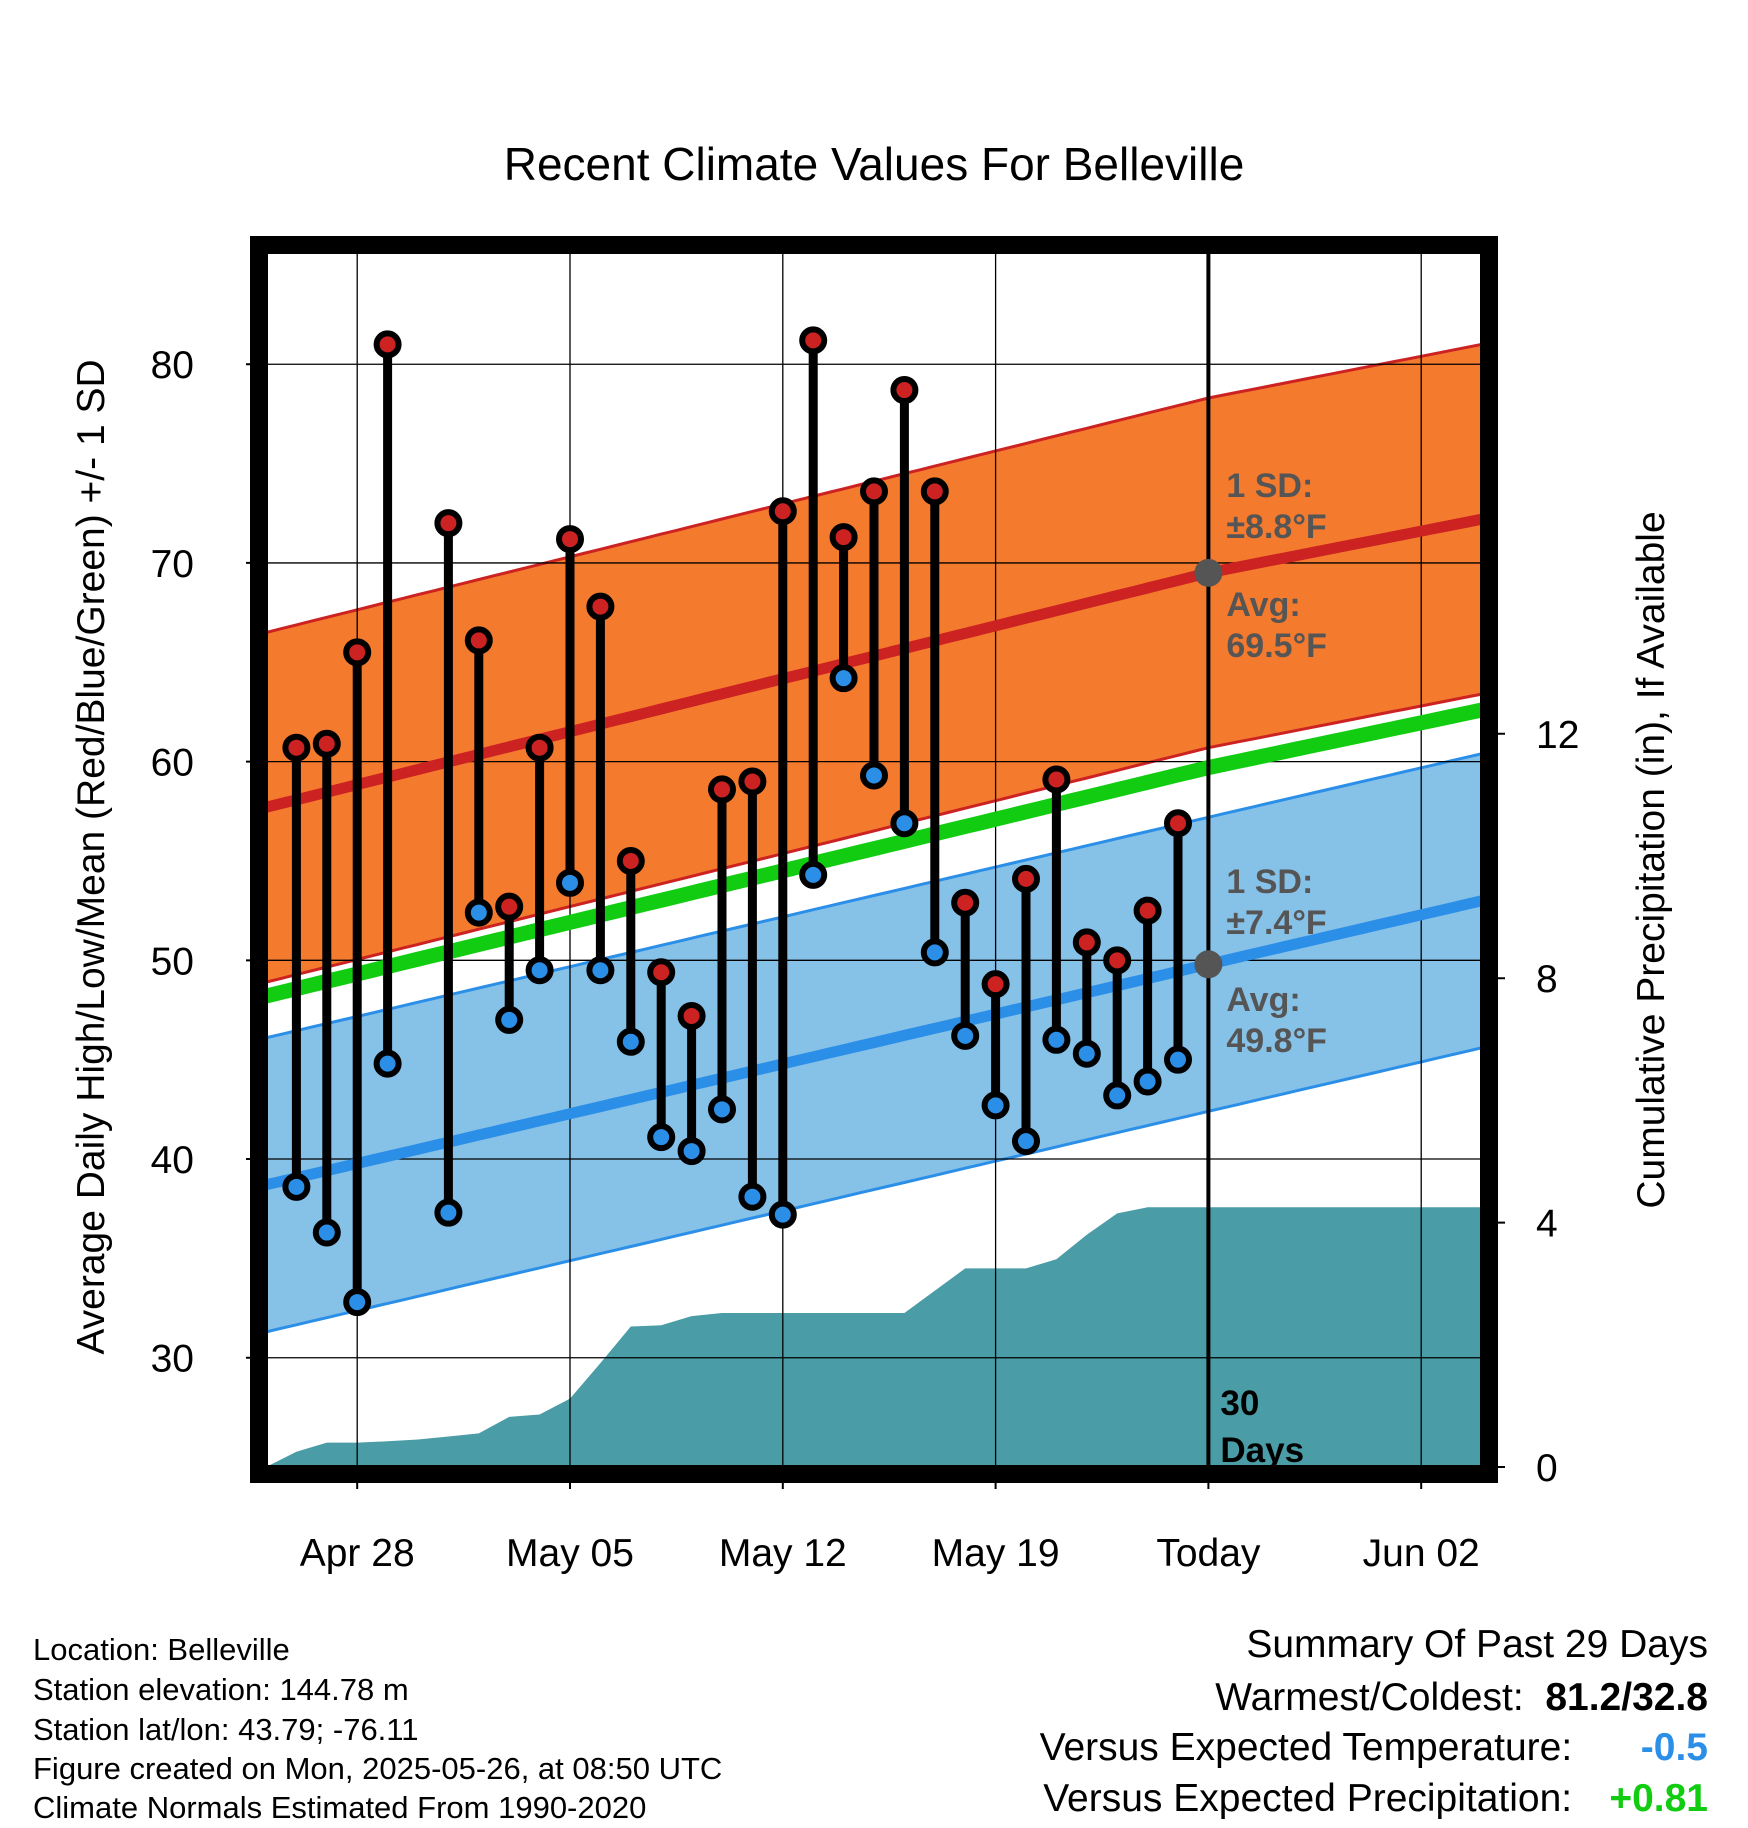 This screenshot has height=1828, width=1748. I want to click on y-tick-label: 80, so click(172, 365).